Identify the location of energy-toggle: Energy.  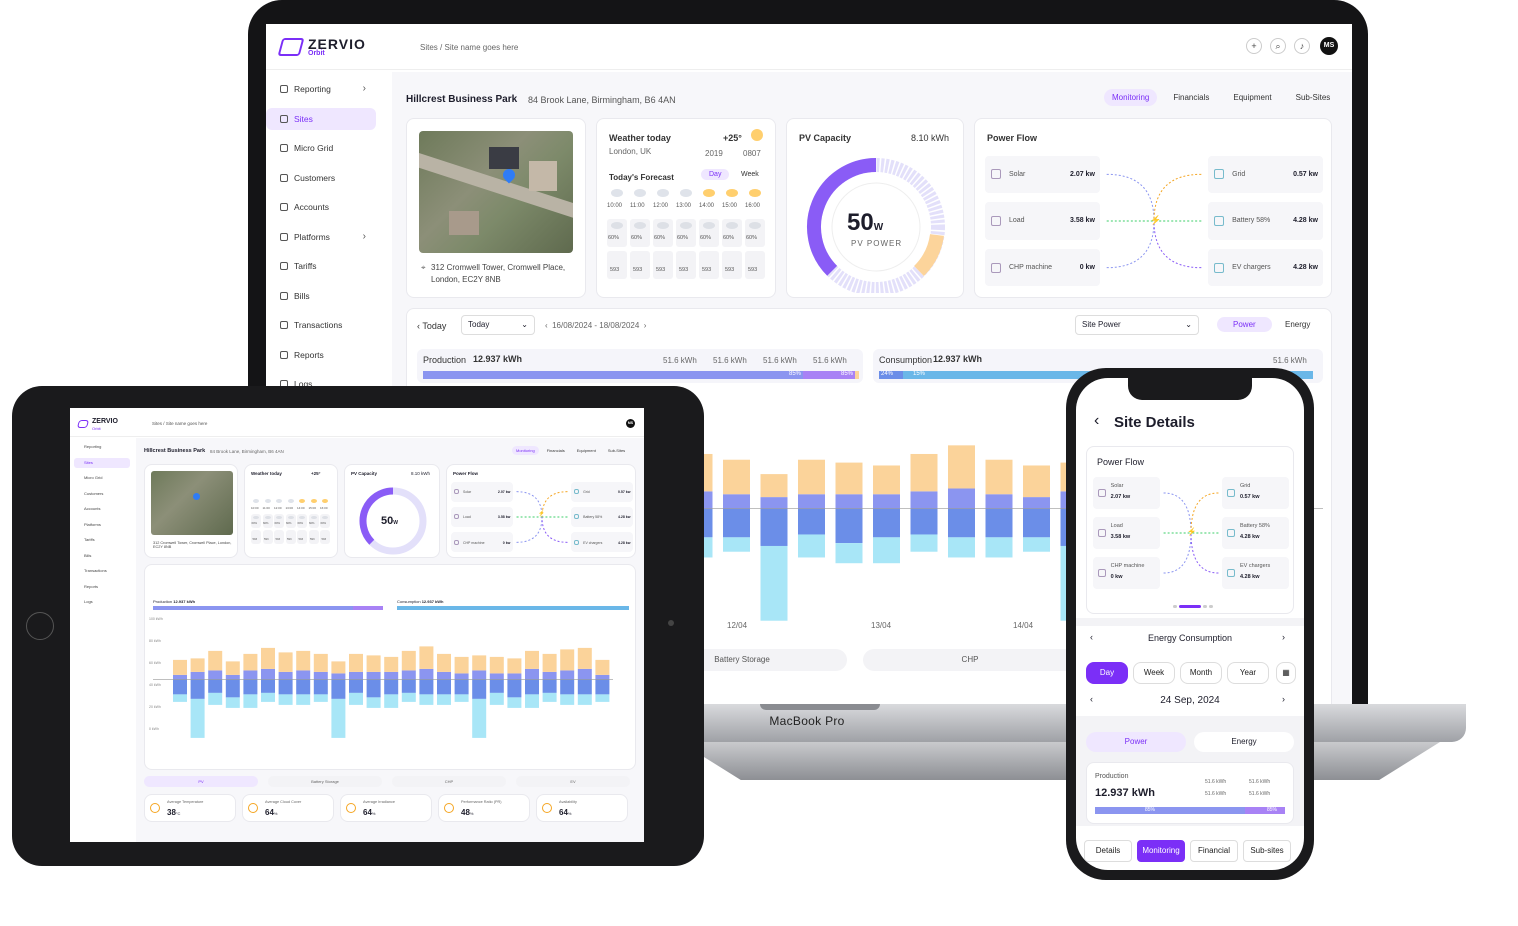
(1298, 324).